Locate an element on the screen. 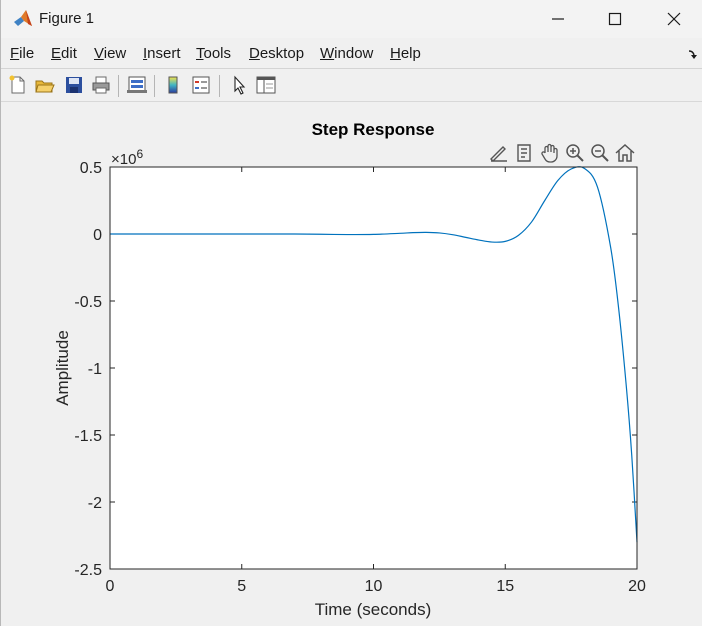  brush-icon is located at coordinates (498, 154).